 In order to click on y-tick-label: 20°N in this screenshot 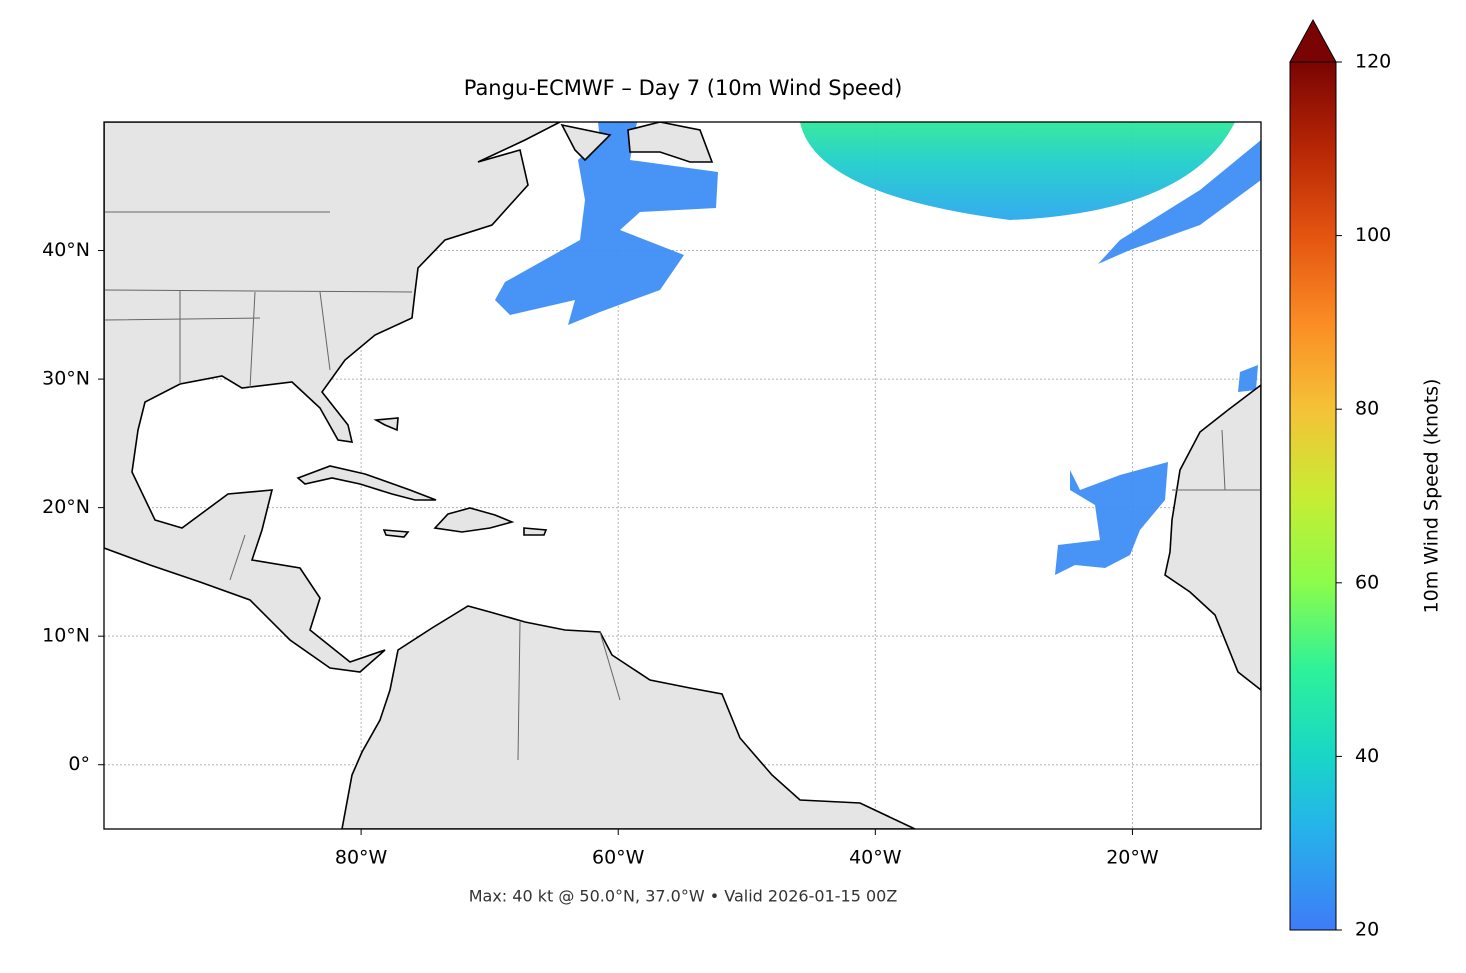, I will do `click(66, 507)`.